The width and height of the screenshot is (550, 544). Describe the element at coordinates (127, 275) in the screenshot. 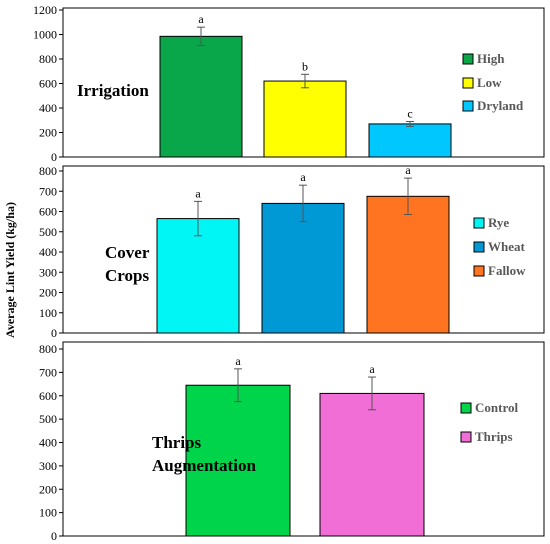

I see `panel-label: Crops` at that location.